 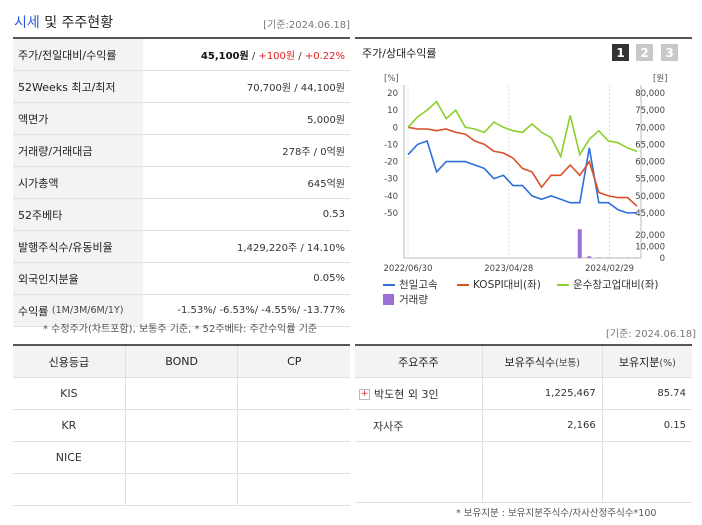 I want to click on column-header: 주요주주, so click(x=419, y=361).